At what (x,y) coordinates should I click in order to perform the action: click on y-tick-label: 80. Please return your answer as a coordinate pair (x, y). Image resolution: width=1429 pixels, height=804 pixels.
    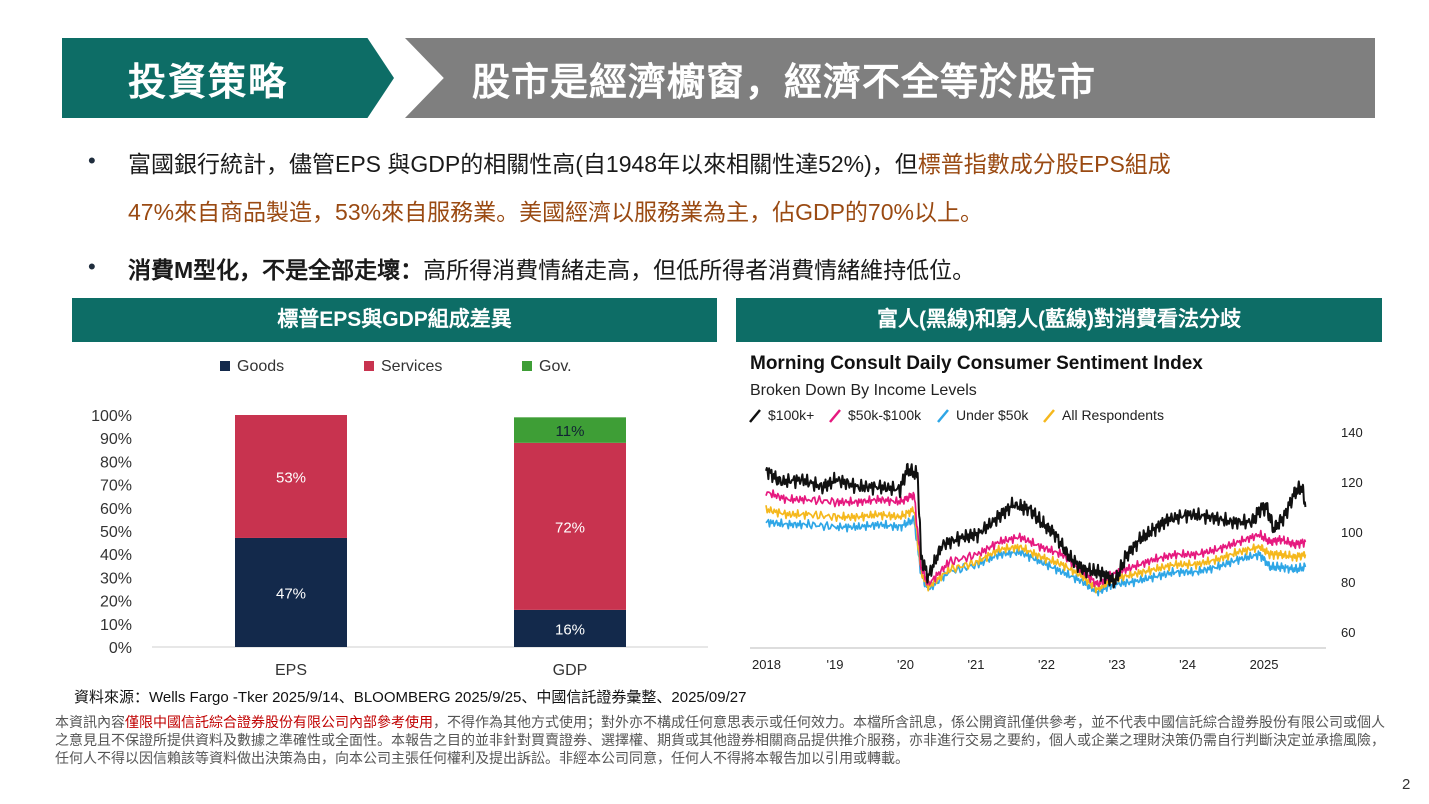
    Looking at the image, I should click on (1348, 582).